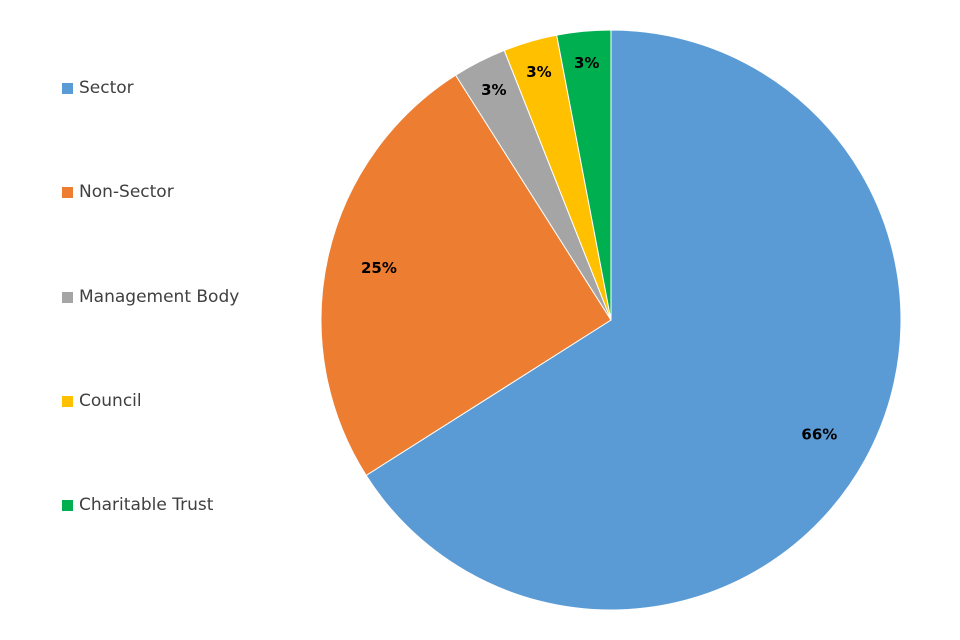 The height and width of the screenshot is (640, 960). I want to click on data-label-charitable-trust: 3%, so click(586, 63).